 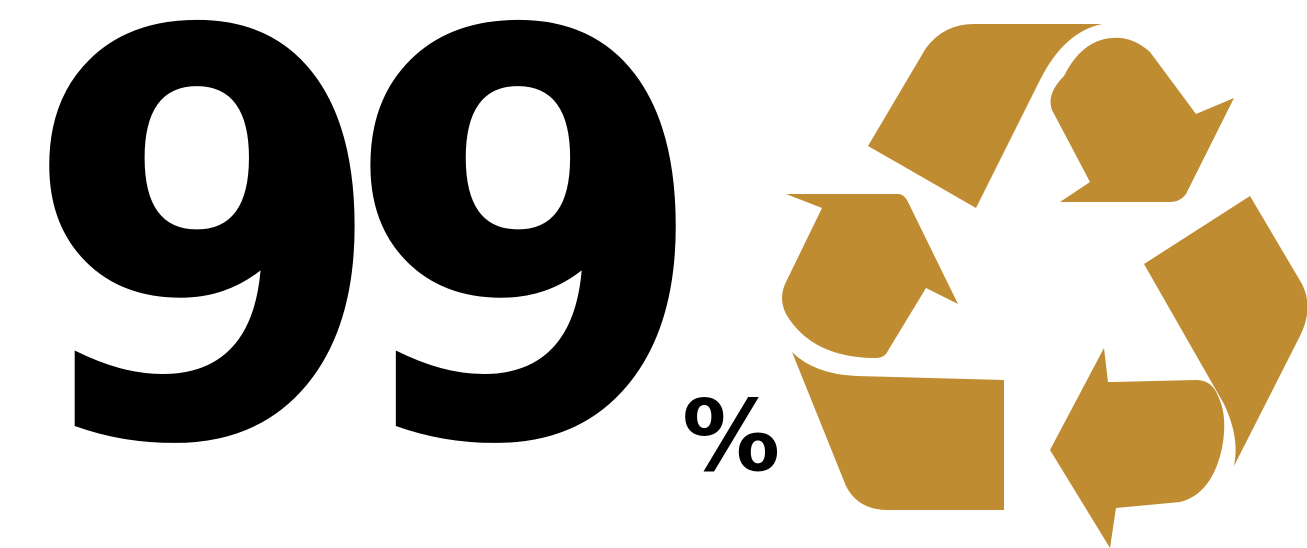 What do you see at coordinates (731, 437) in the screenshot?
I see `stat-unit: %` at bounding box center [731, 437].